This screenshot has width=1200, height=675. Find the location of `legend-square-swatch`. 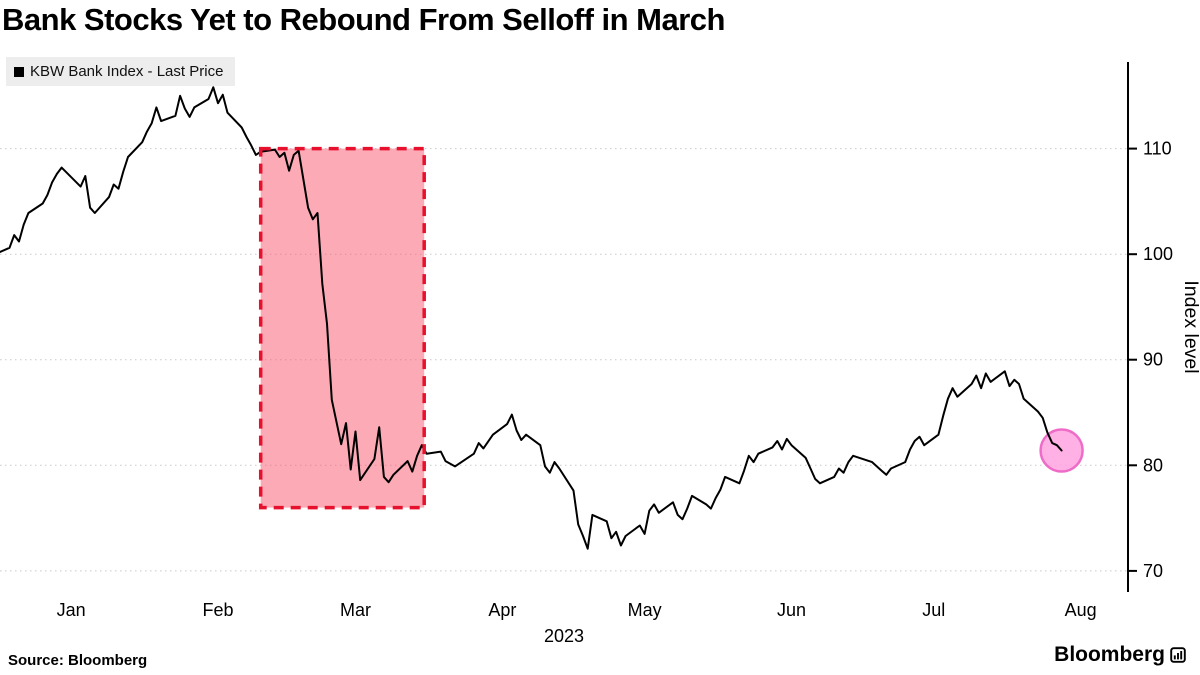

legend-square-swatch is located at coordinates (19, 71).